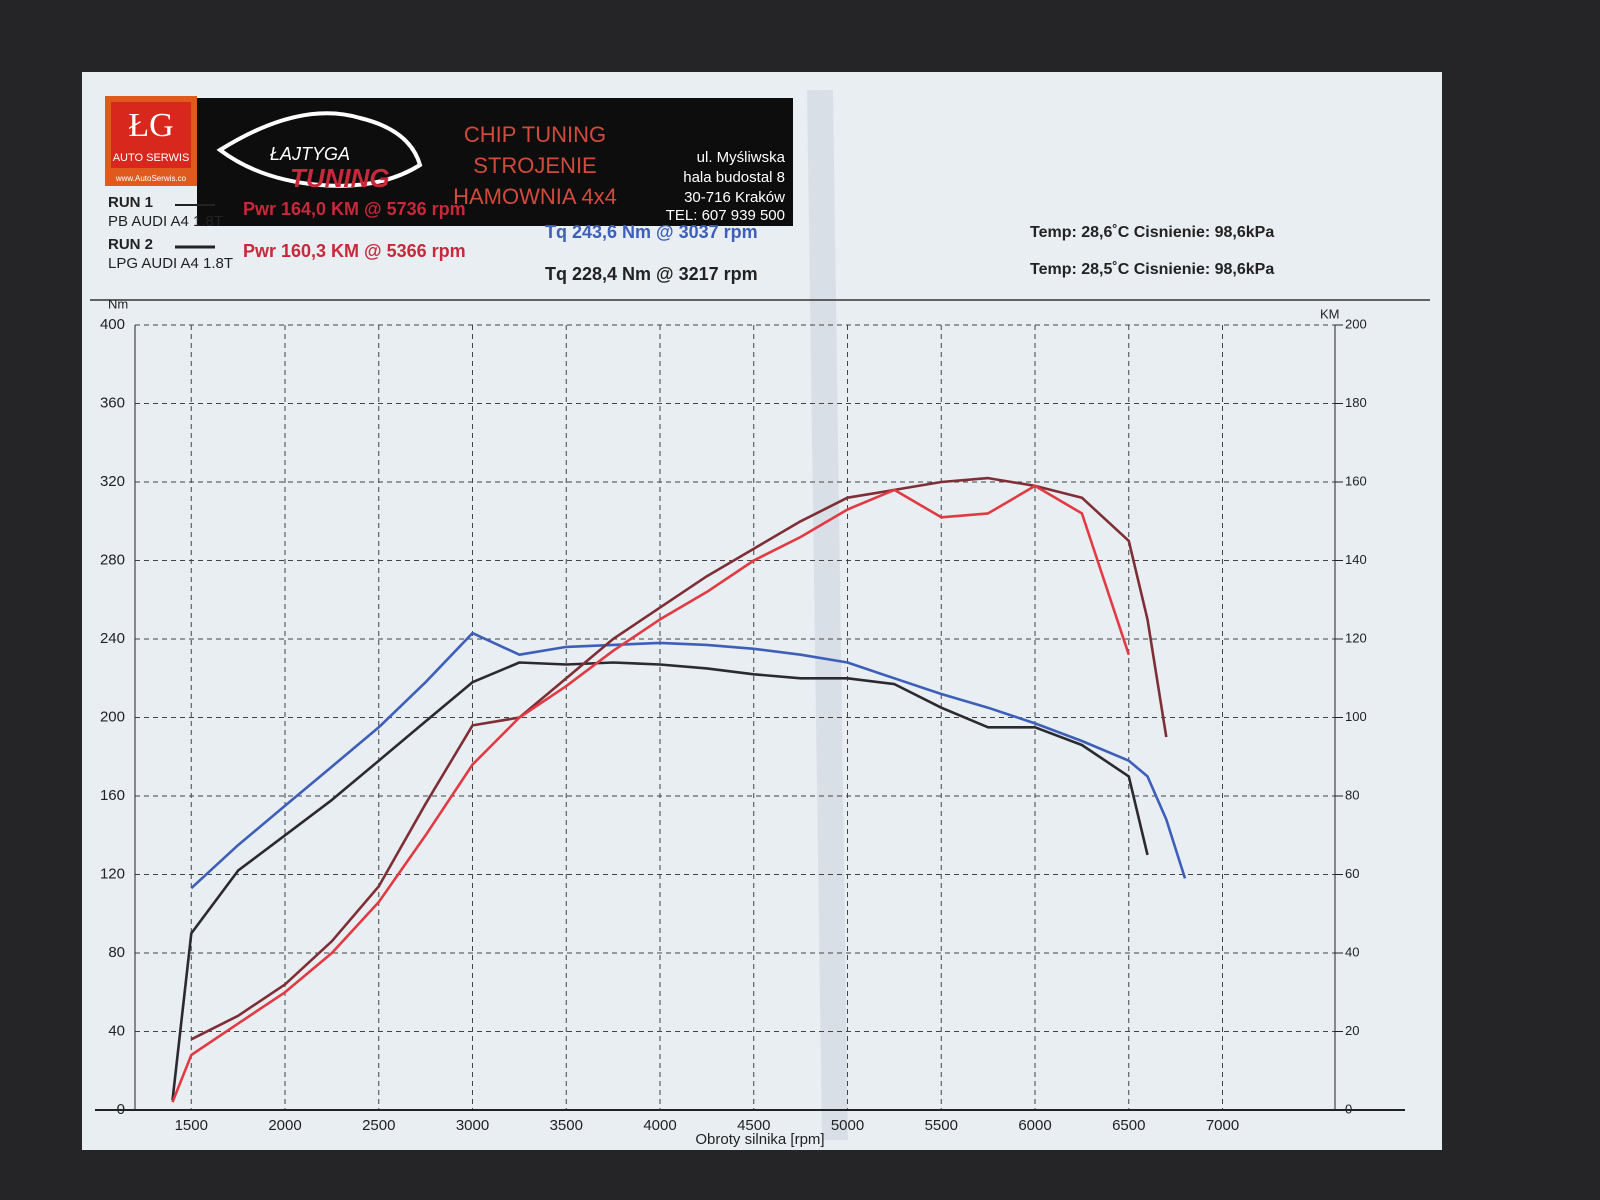  I want to click on y-tick-label: 280, so click(112, 559).